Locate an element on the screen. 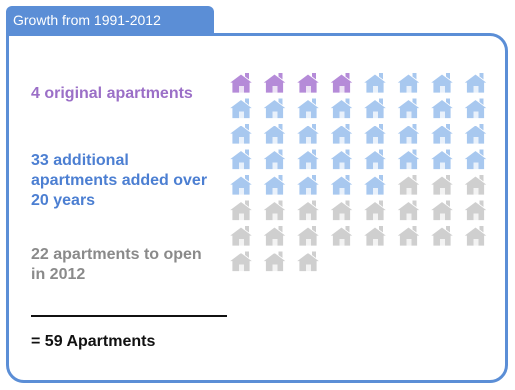 Image resolution: width=515 pixels, height=390 pixels. total-label: = 59 Apartments is located at coordinates (93, 341).